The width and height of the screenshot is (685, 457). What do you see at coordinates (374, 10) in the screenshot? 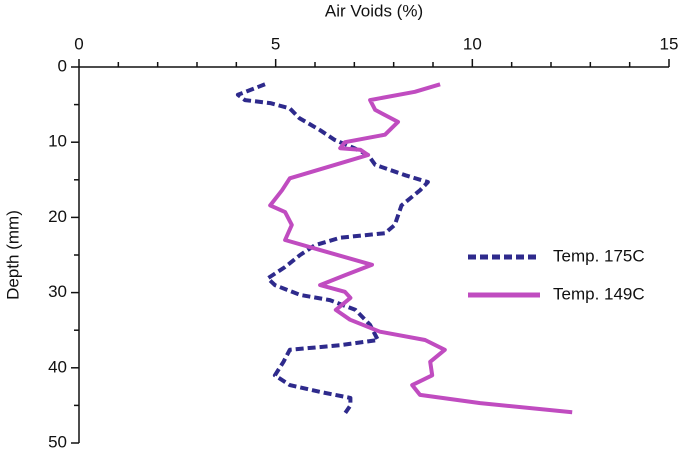
I see `x-axis-label: Air Voids (%)` at bounding box center [374, 10].